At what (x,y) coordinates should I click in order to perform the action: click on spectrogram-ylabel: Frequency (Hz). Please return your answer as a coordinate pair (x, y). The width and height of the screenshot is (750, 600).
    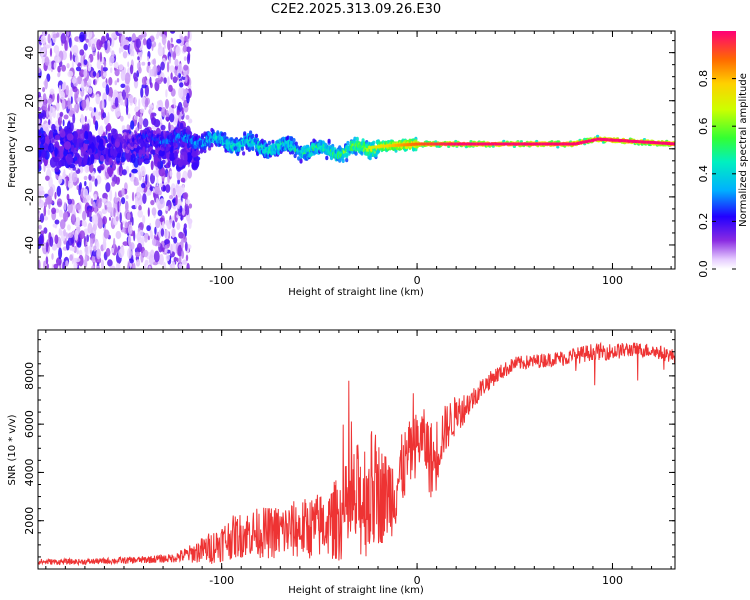
    Looking at the image, I should click on (12, 150).